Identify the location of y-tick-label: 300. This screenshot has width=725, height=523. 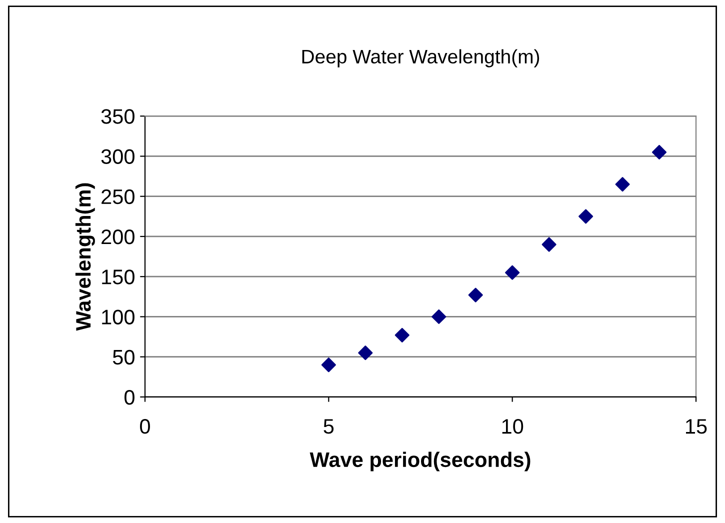
(117, 156).